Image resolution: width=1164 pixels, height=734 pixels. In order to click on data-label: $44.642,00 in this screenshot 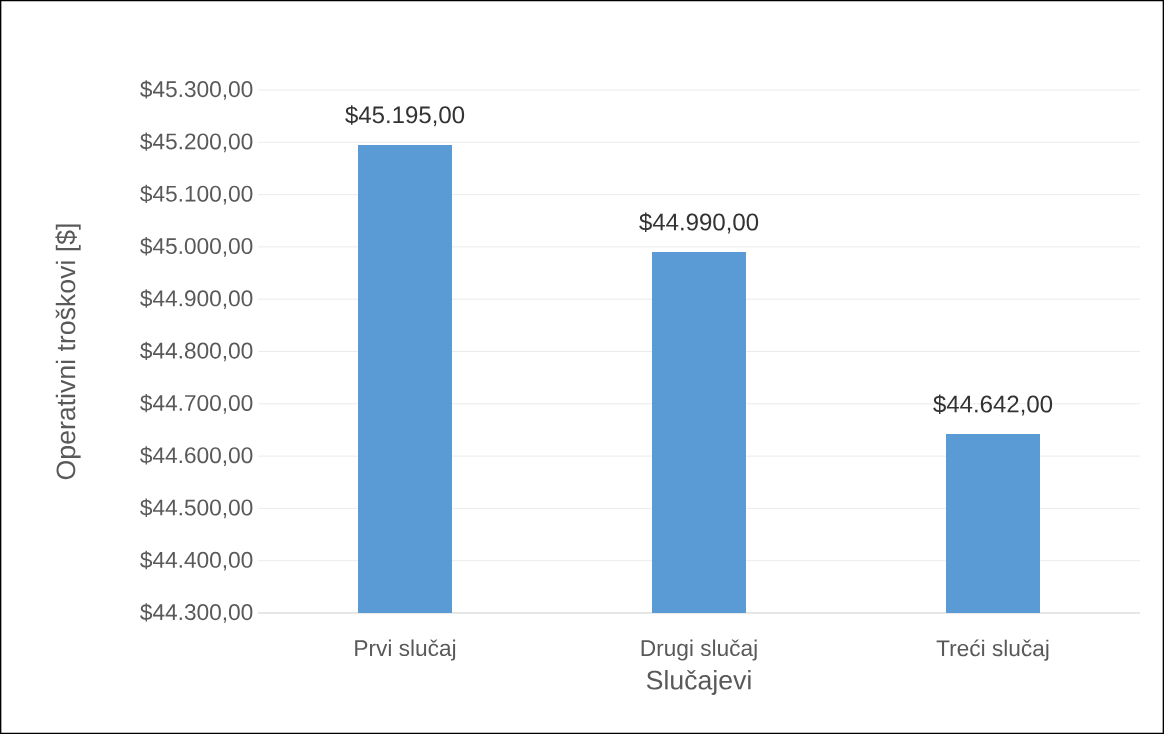, I will do `click(993, 405)`.